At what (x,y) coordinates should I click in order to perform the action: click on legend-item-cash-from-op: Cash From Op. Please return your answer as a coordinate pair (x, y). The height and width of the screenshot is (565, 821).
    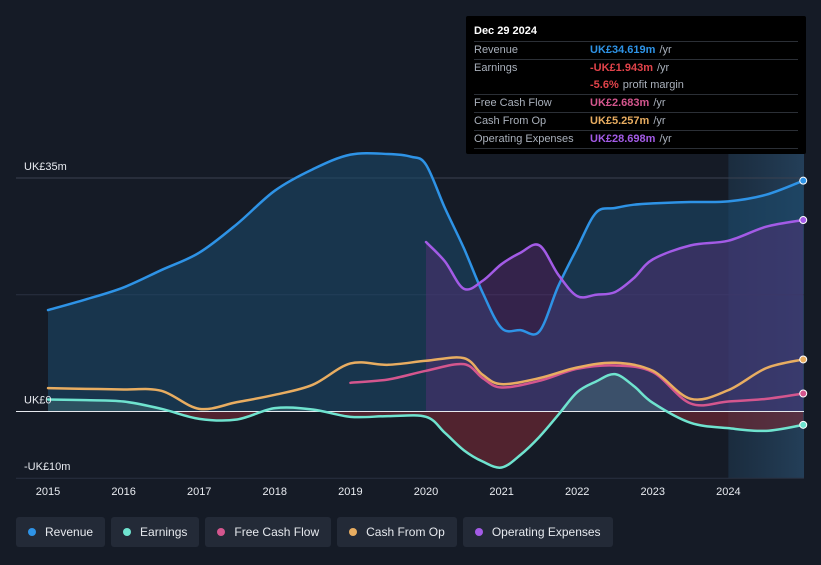
    Looking at the image, I should click on (397, 532).